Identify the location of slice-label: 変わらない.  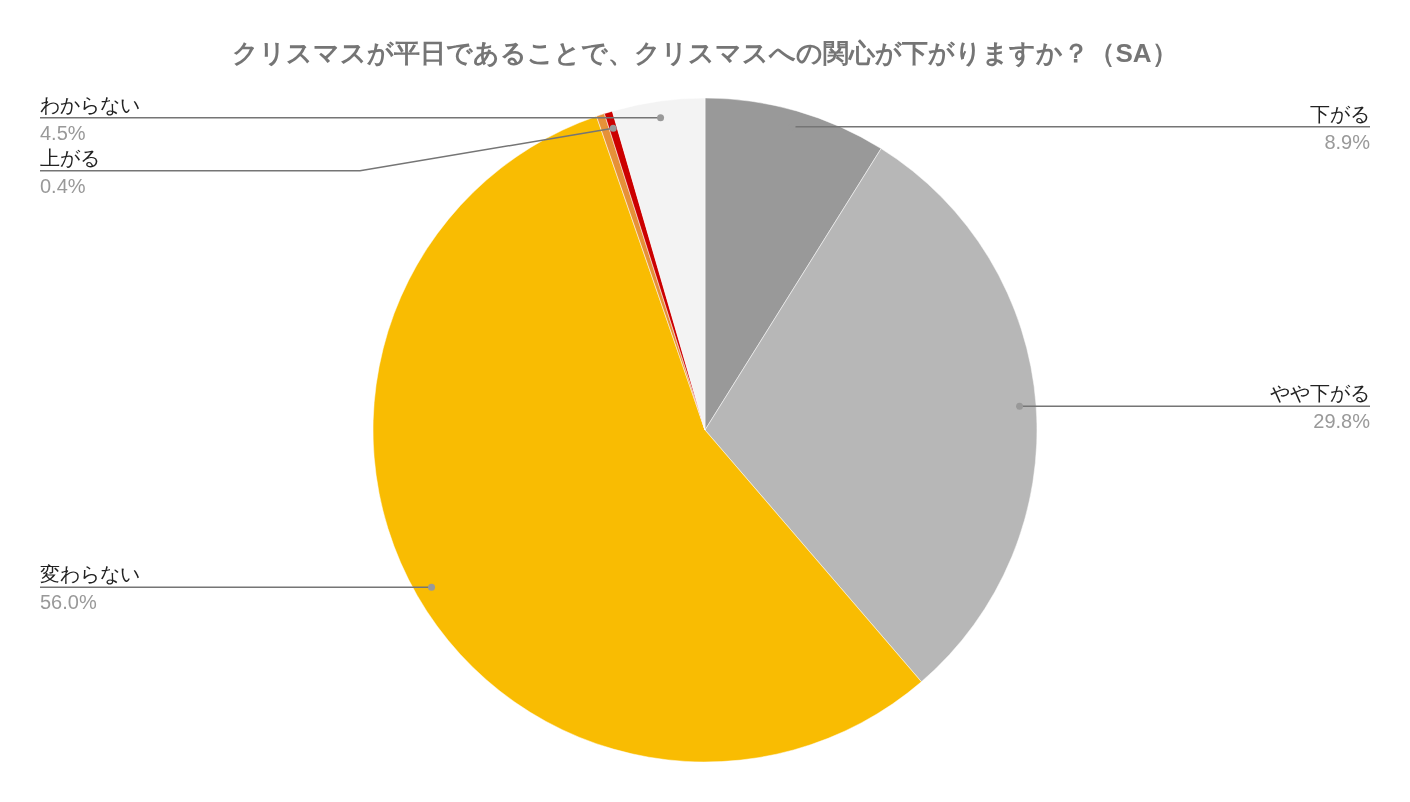
(90, 574).